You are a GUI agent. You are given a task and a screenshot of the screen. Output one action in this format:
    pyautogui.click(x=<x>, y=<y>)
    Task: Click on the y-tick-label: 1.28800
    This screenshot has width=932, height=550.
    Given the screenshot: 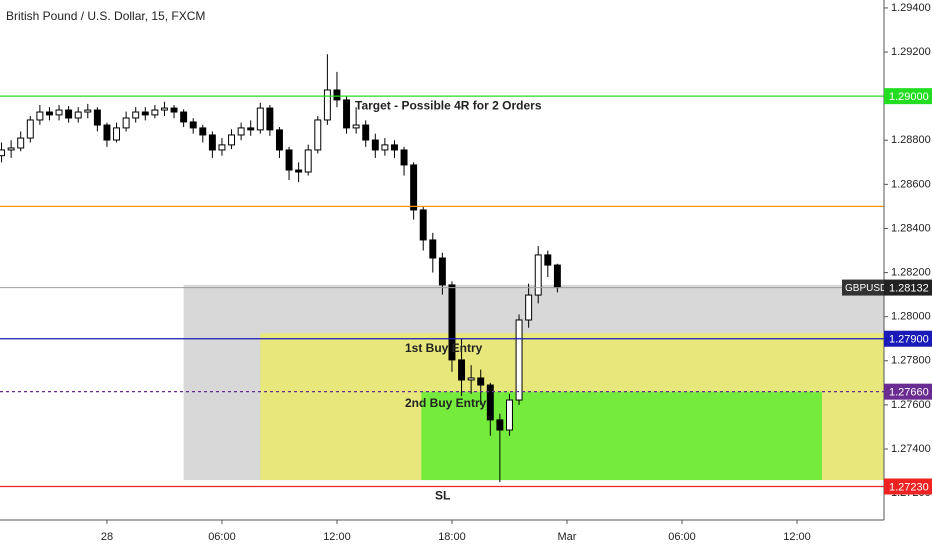 What is the action you would take?
    pyautogui.click(x=911, y=140)
    